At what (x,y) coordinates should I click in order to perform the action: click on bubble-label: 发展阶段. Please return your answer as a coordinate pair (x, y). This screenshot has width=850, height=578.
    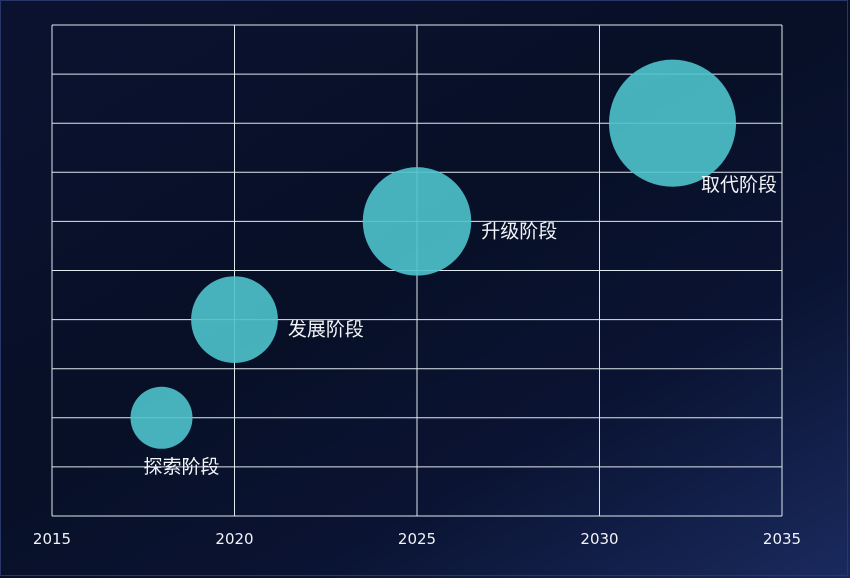
    Looking at the image, I should click on (326, 330).